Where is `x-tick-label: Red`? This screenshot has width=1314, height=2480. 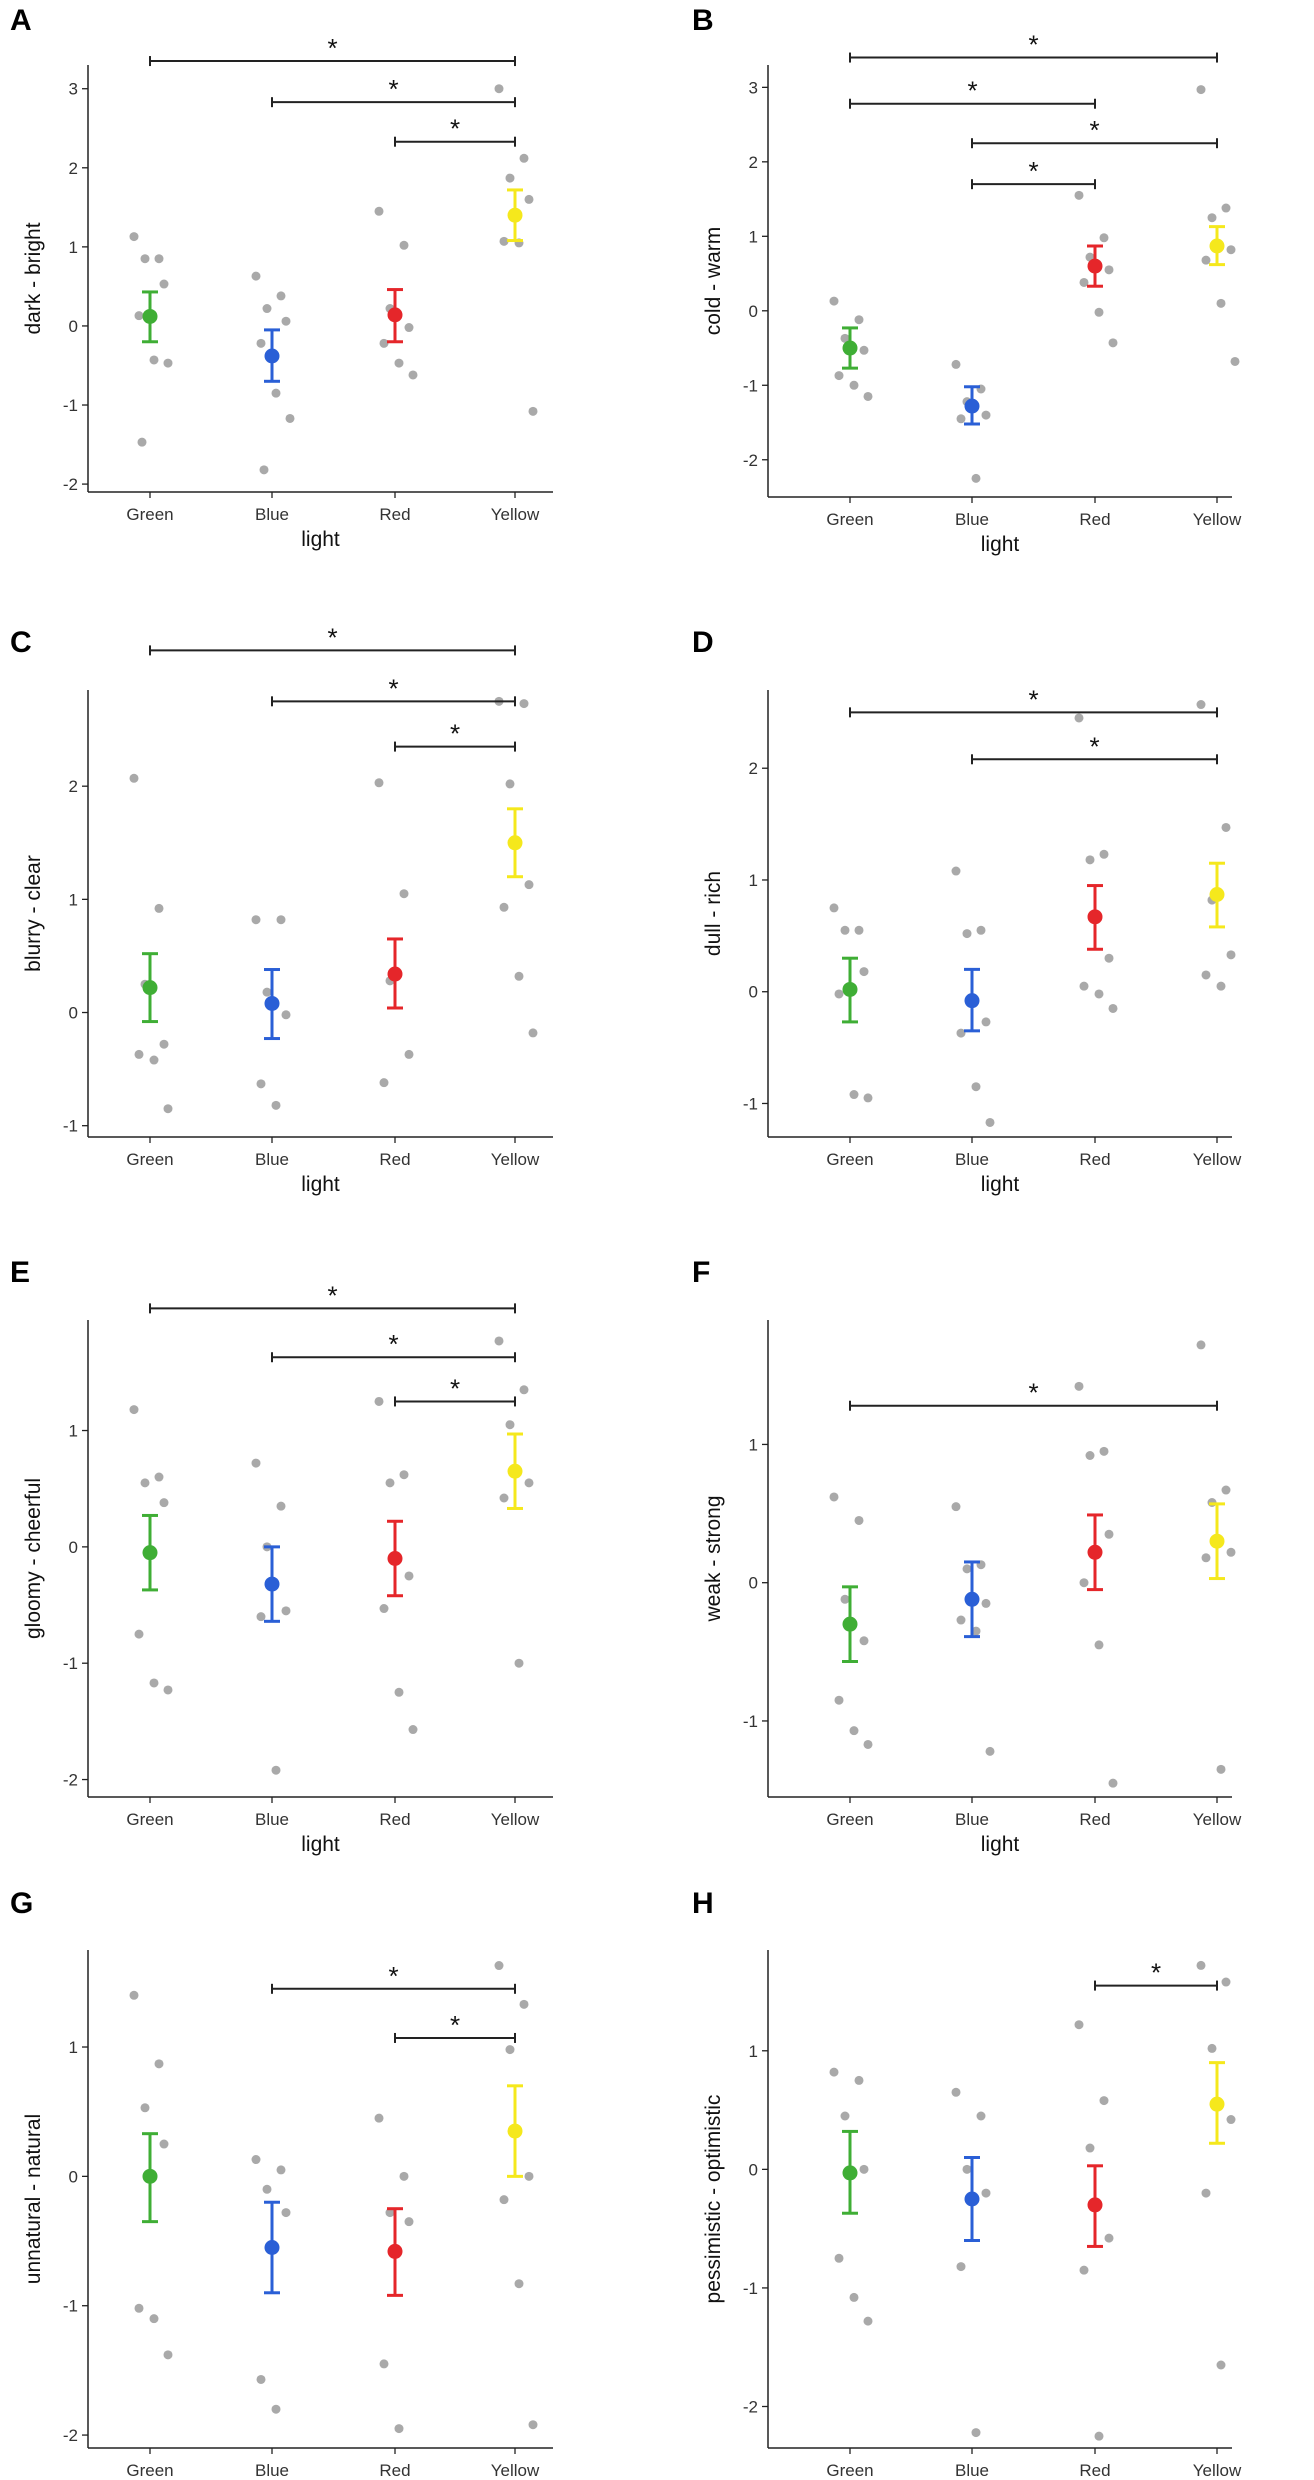
x-tick-label: Red is located at coordinates (1094, 519).